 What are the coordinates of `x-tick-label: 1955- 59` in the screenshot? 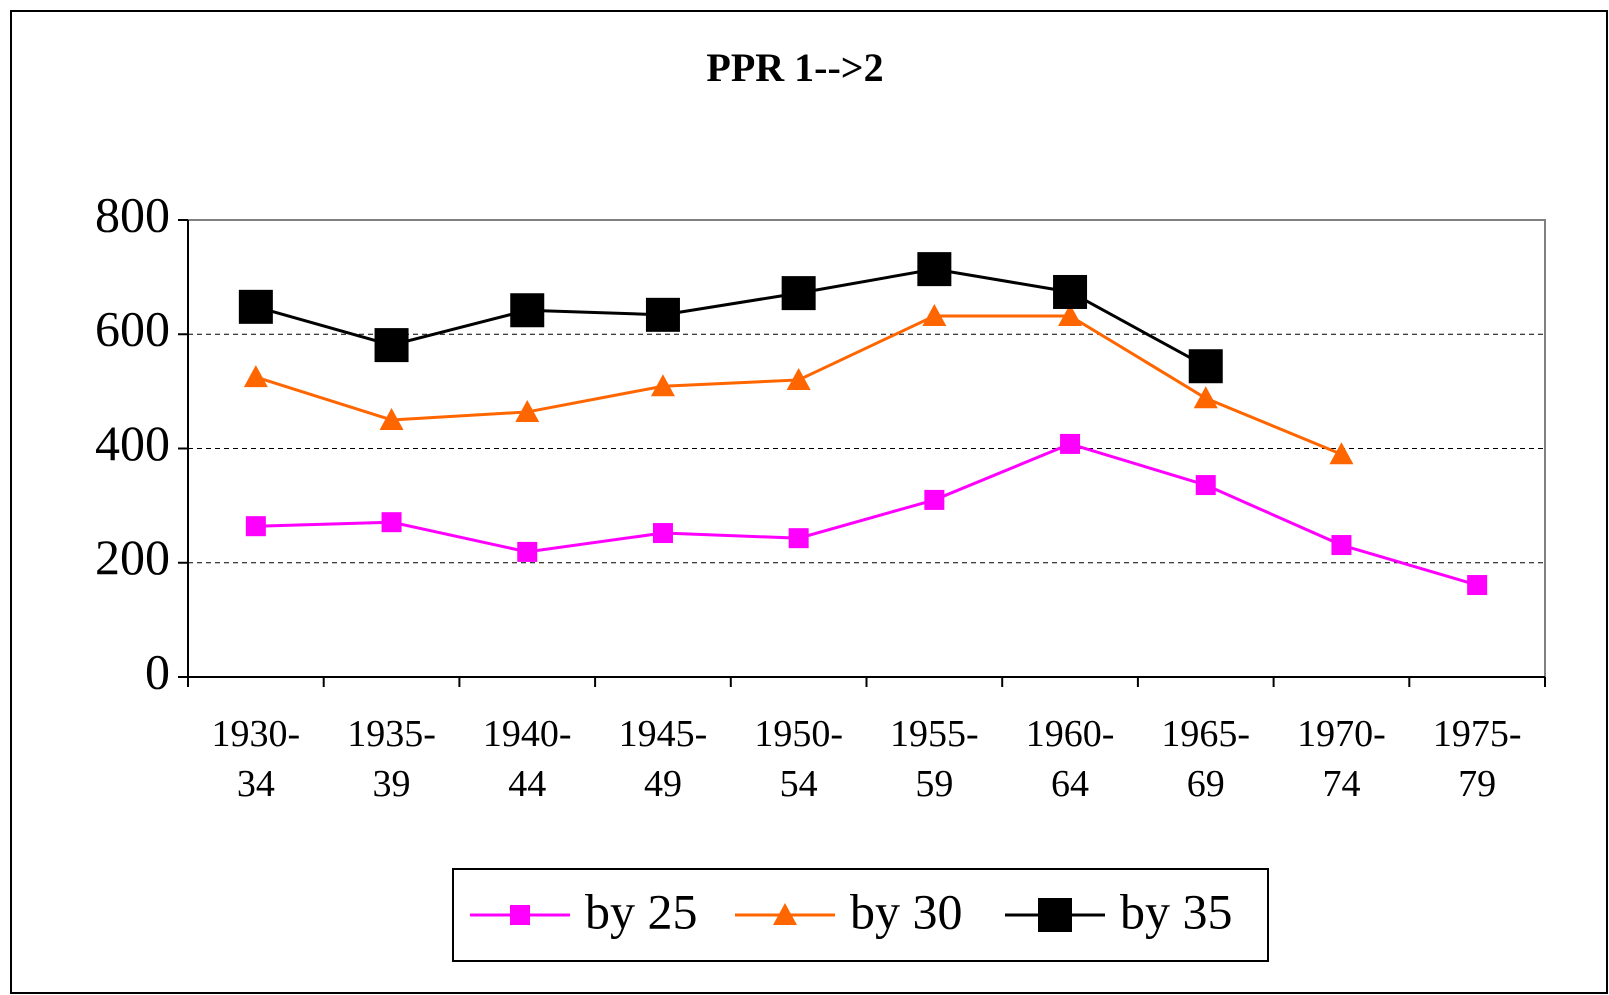 It's located at (934, 759).